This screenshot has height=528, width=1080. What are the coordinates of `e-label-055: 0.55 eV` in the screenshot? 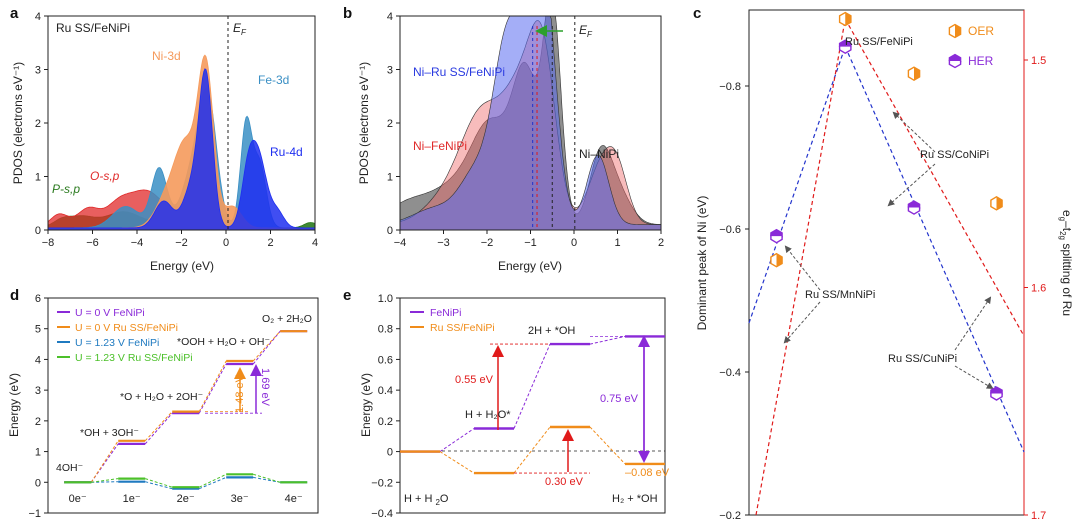 It's located at (474, 380).